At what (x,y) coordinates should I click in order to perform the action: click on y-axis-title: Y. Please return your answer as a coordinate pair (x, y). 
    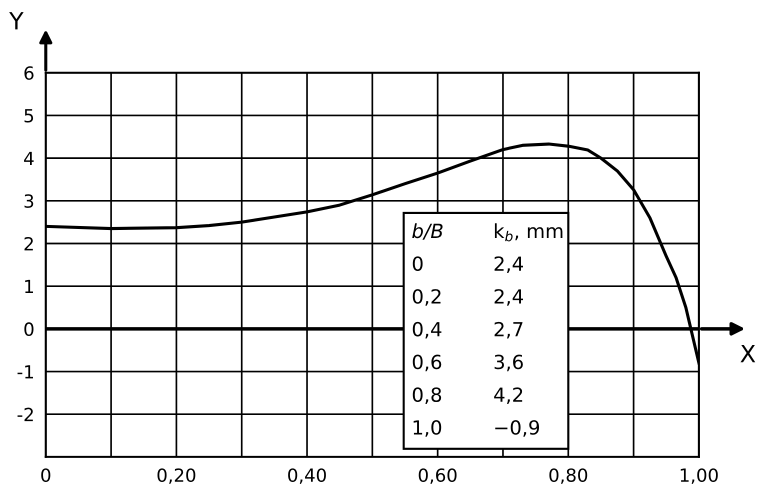
    Looking at the image, I should click on (16, 21).